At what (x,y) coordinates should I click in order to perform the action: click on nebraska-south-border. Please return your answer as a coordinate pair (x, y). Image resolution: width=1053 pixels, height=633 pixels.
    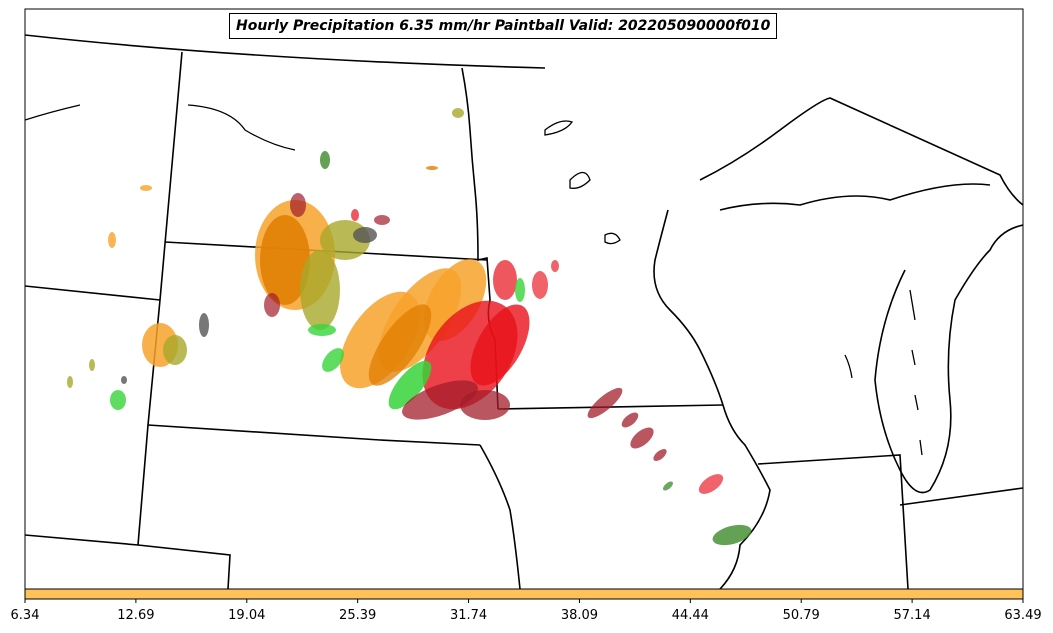
    Looking at the image, I should click on (314, 435).